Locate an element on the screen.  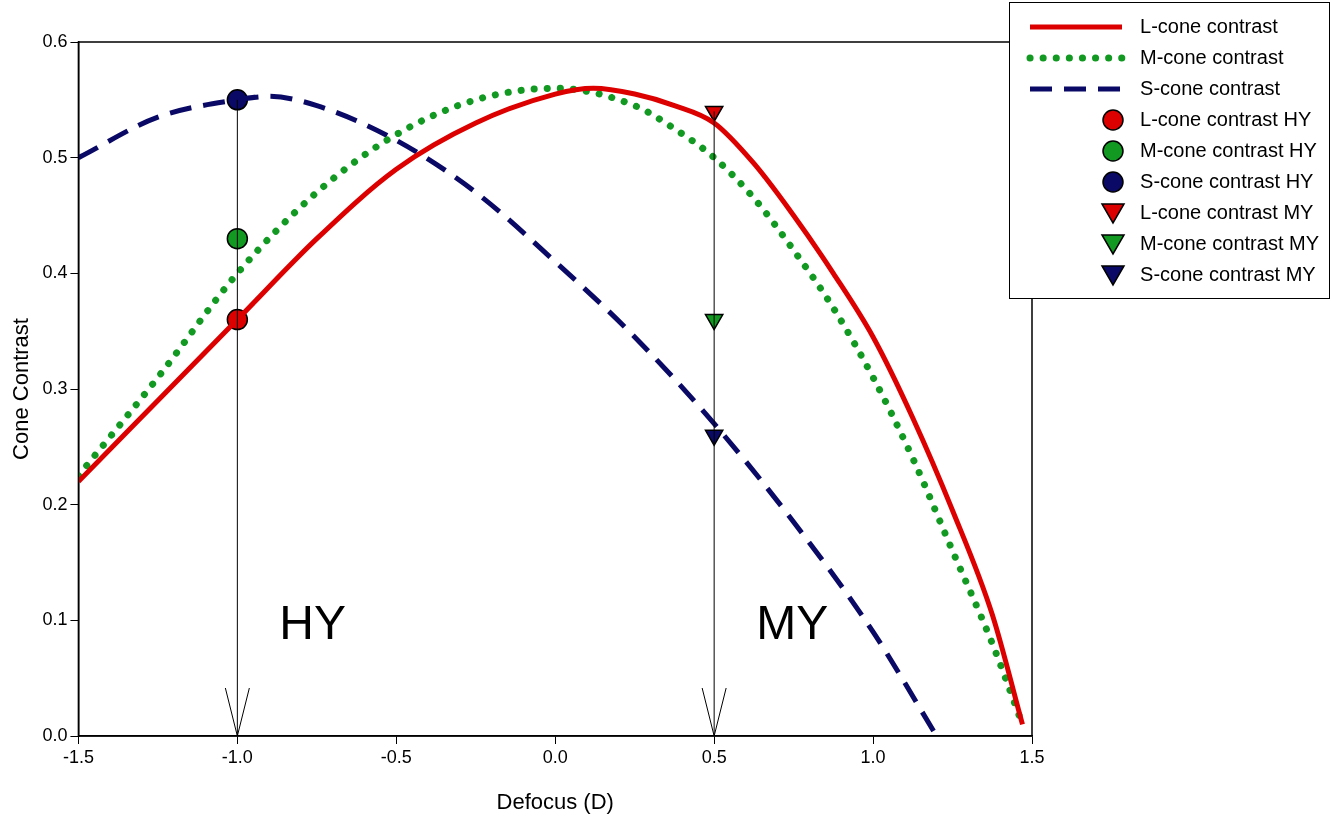
x-tick-label: 0.5 is located at coordinates (714, 756).